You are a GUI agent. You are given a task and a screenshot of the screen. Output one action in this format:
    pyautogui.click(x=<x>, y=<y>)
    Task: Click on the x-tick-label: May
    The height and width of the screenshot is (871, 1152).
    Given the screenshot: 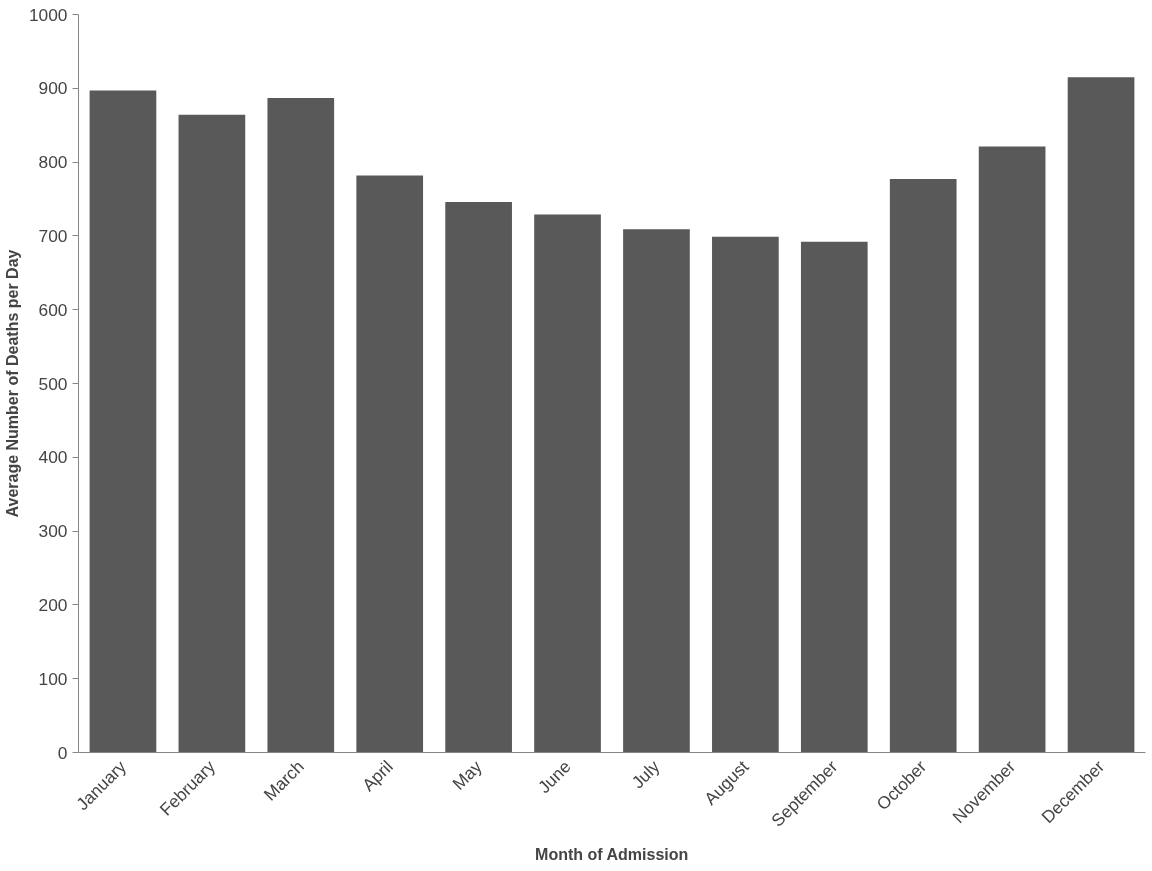 What is the action you would take?
    pyautogui.click(x=467, y=775)
    